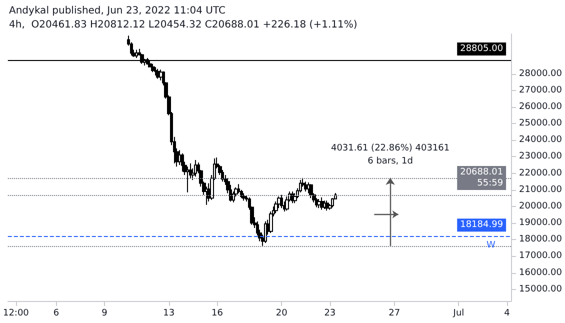 The image size is (565, 323). What do you see at coordinates (540, 223) in the screenshot?
I see `y-tick-label: 19000.00` at bounding box center [540, 223].